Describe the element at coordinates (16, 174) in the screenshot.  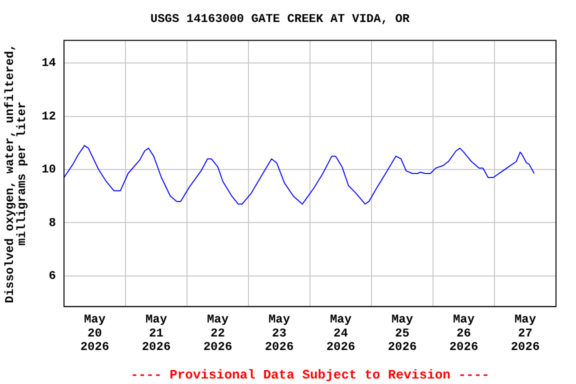
I see `y-axis-title: Dissolved oxygen, water, unfiltered, milligrams per liter` at that location.